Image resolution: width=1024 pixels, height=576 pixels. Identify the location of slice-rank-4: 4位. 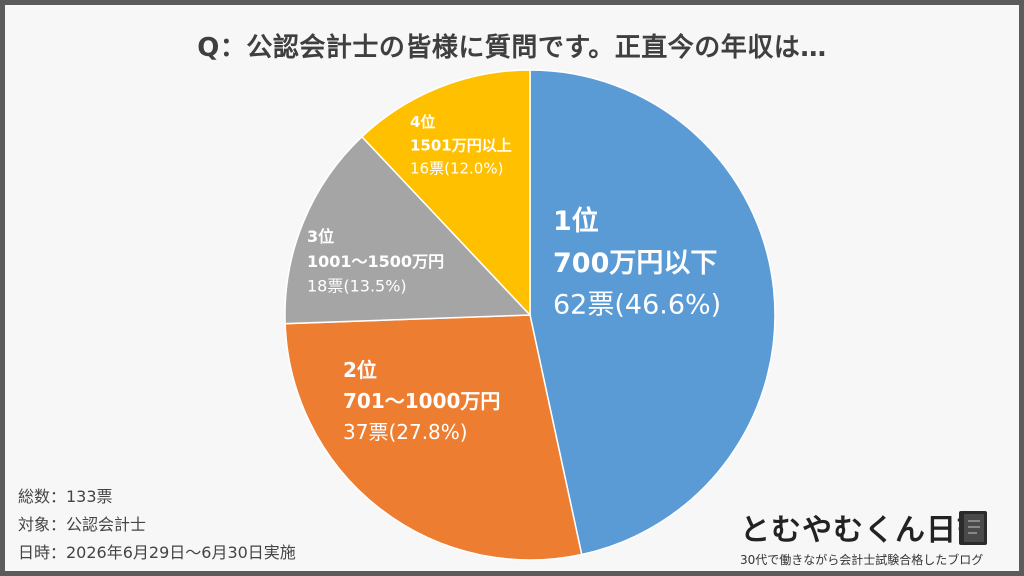
(422, 122).